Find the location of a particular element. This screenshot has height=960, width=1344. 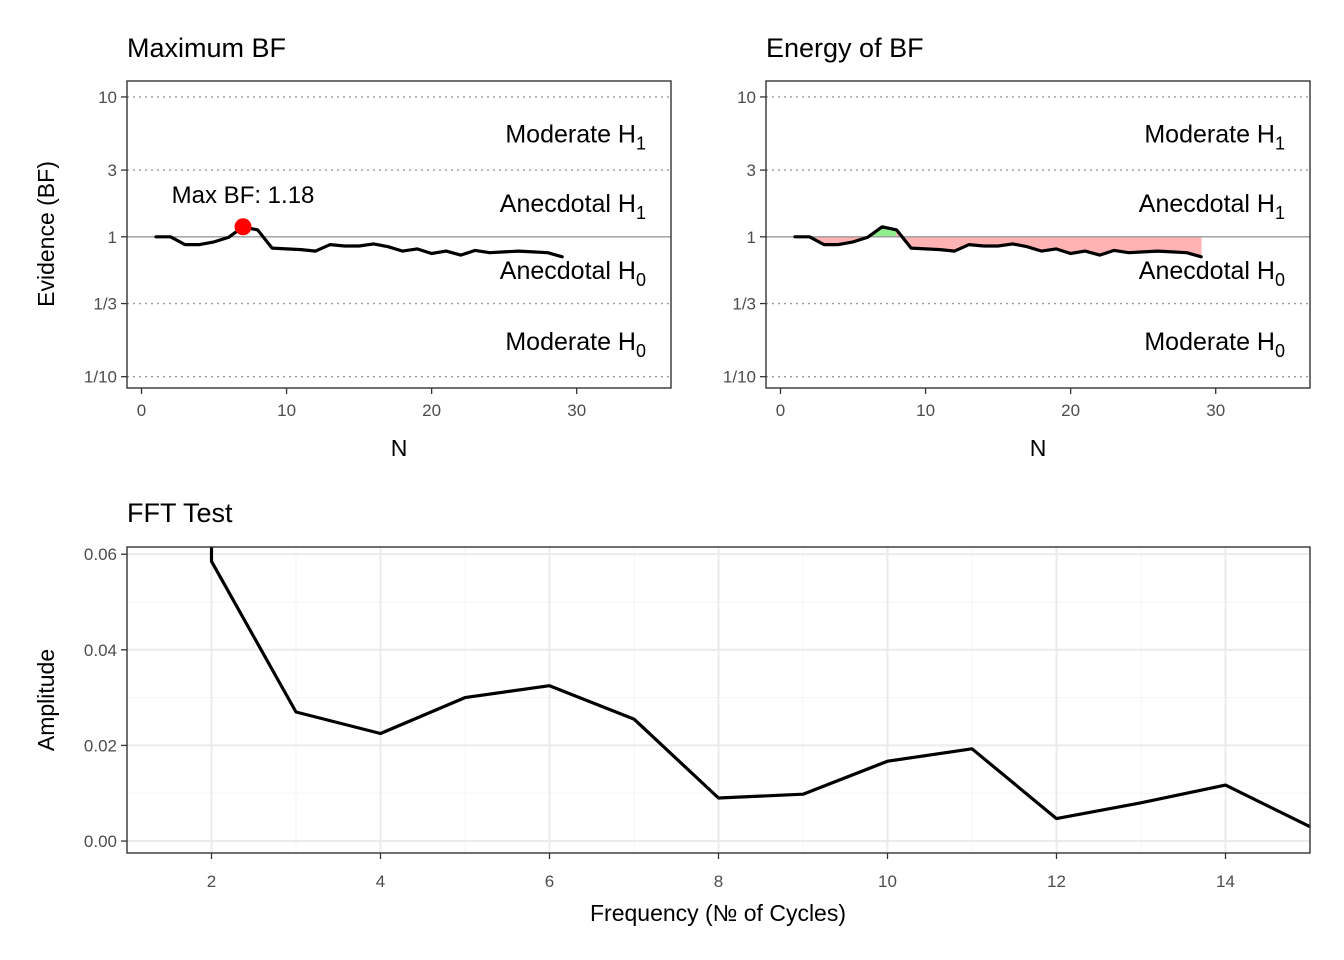

energy-bf-y-ticks: 10 3 1 1/3 1/10 is located at coordinates (744, 237).